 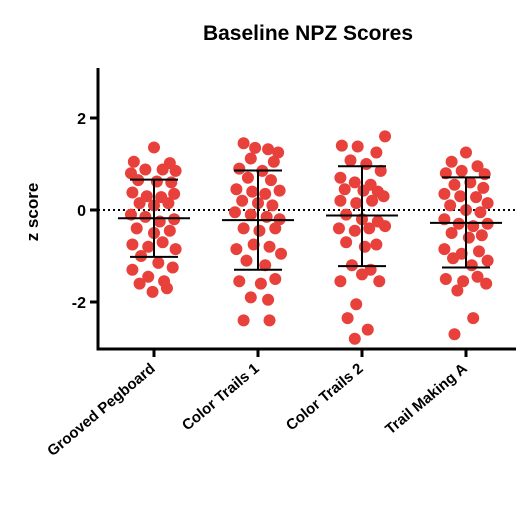 I want to click on y-tick-label: -2, so click(x=79, y=303).